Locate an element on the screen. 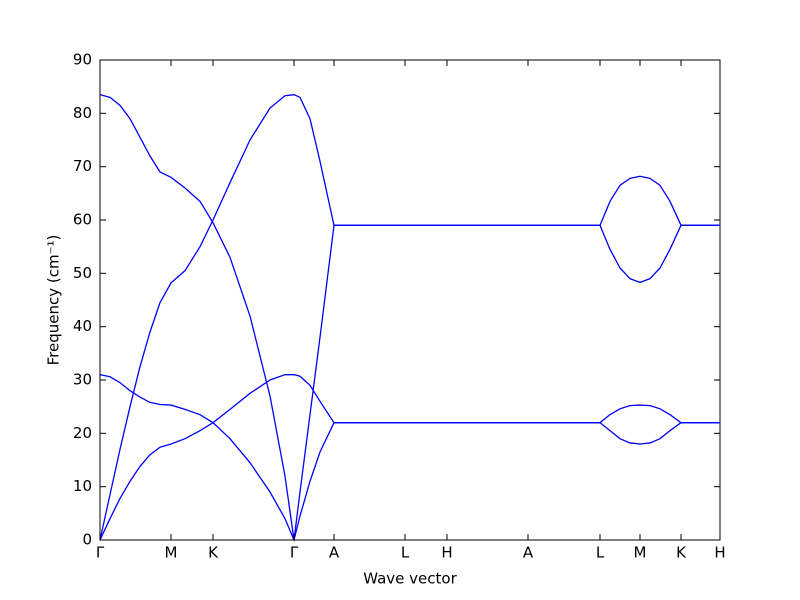  y-tick-label: 70 is located at coordinates (82, 166).